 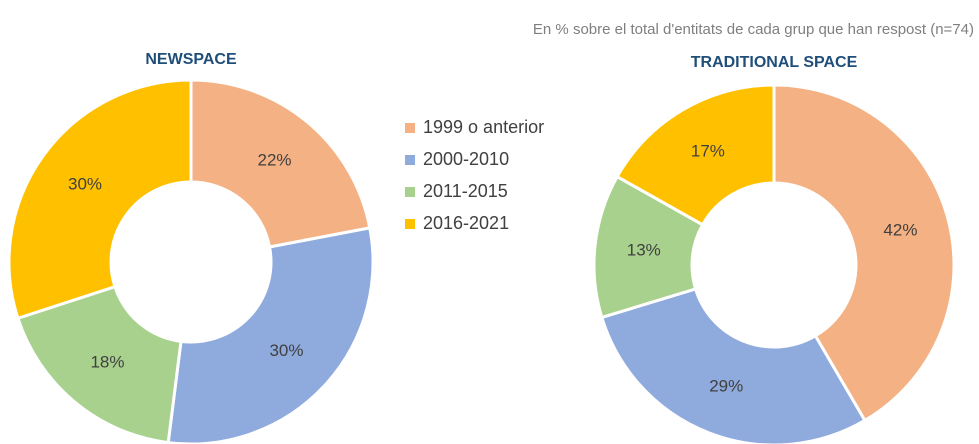 I want to click on legend-label: 2000-2010, so click(x=466, y=159).